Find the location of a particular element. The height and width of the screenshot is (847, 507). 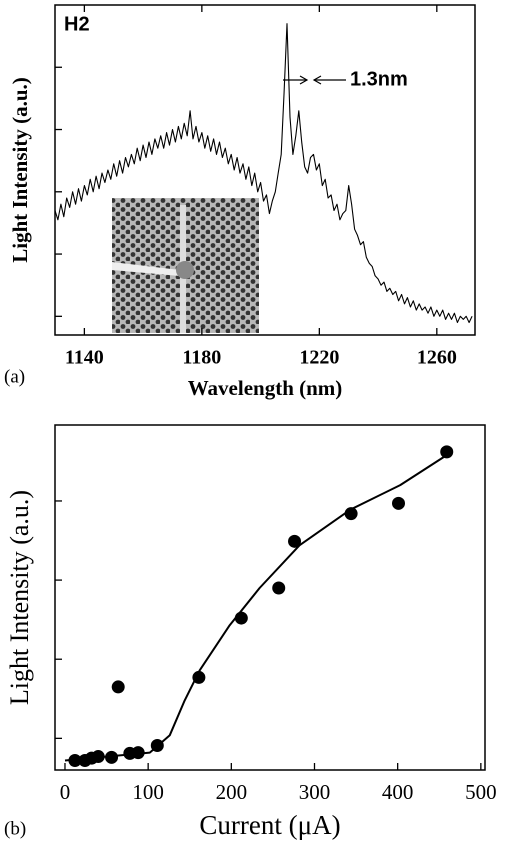

x-tick-label: 200 is located at coordinates (232, 792).